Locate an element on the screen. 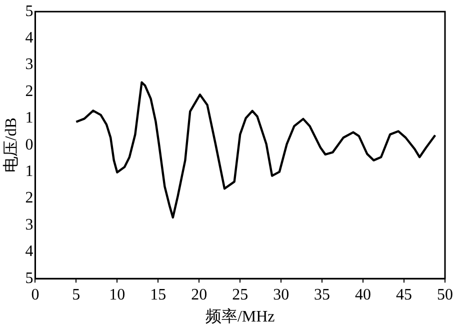 This screenshot has height=327, width=456. x-tick-label: 15 is located at coordinates (158, 295).